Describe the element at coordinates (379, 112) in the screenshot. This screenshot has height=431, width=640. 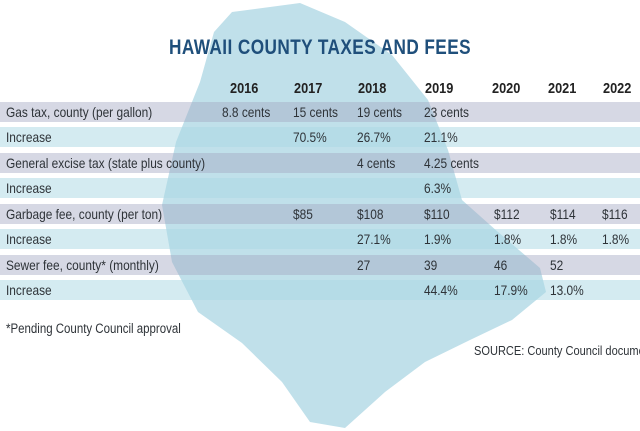
I see `table-cell: 19 cents` at that location.